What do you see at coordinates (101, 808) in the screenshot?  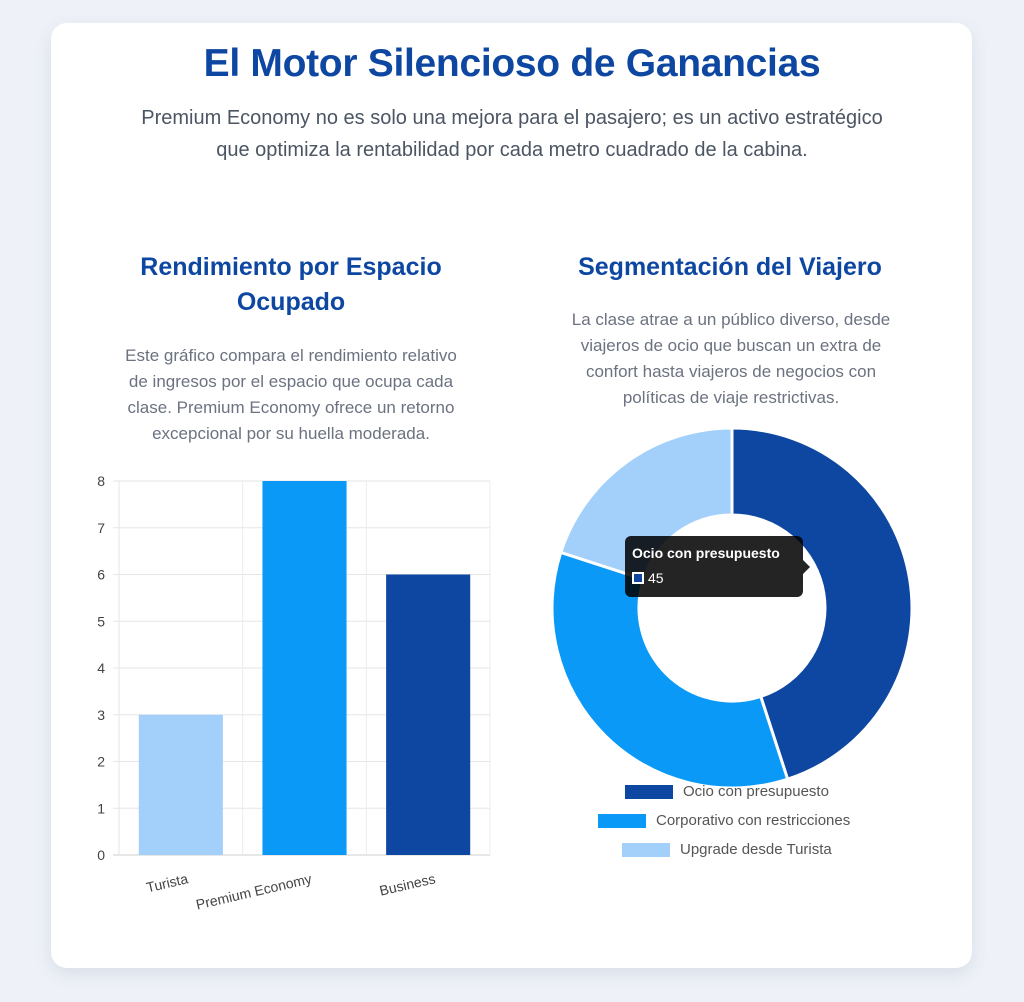 I see `y-tick-label: 1` at bounding box center [101, 808].